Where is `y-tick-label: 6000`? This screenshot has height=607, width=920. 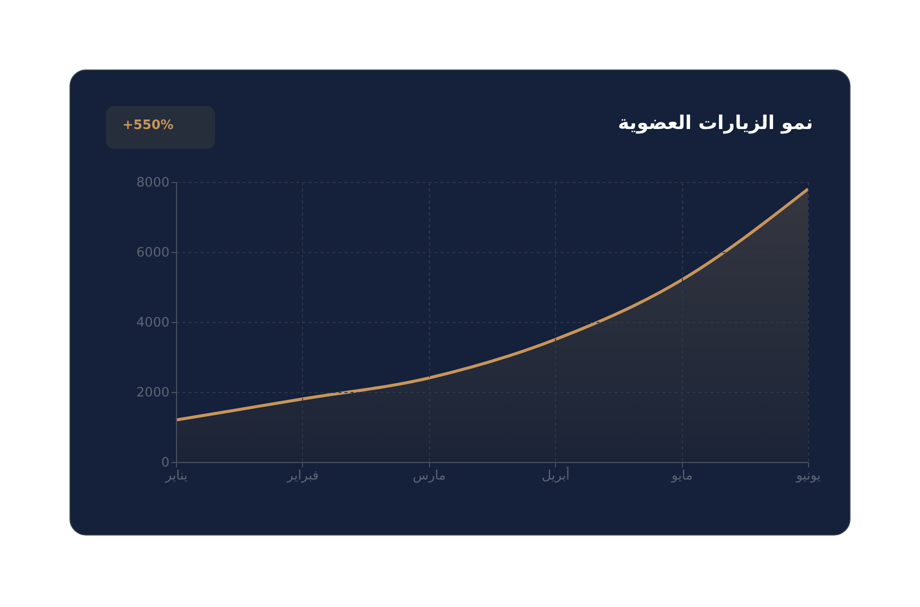
y-tick-label: 6000 is located at coordinates (153, 253).